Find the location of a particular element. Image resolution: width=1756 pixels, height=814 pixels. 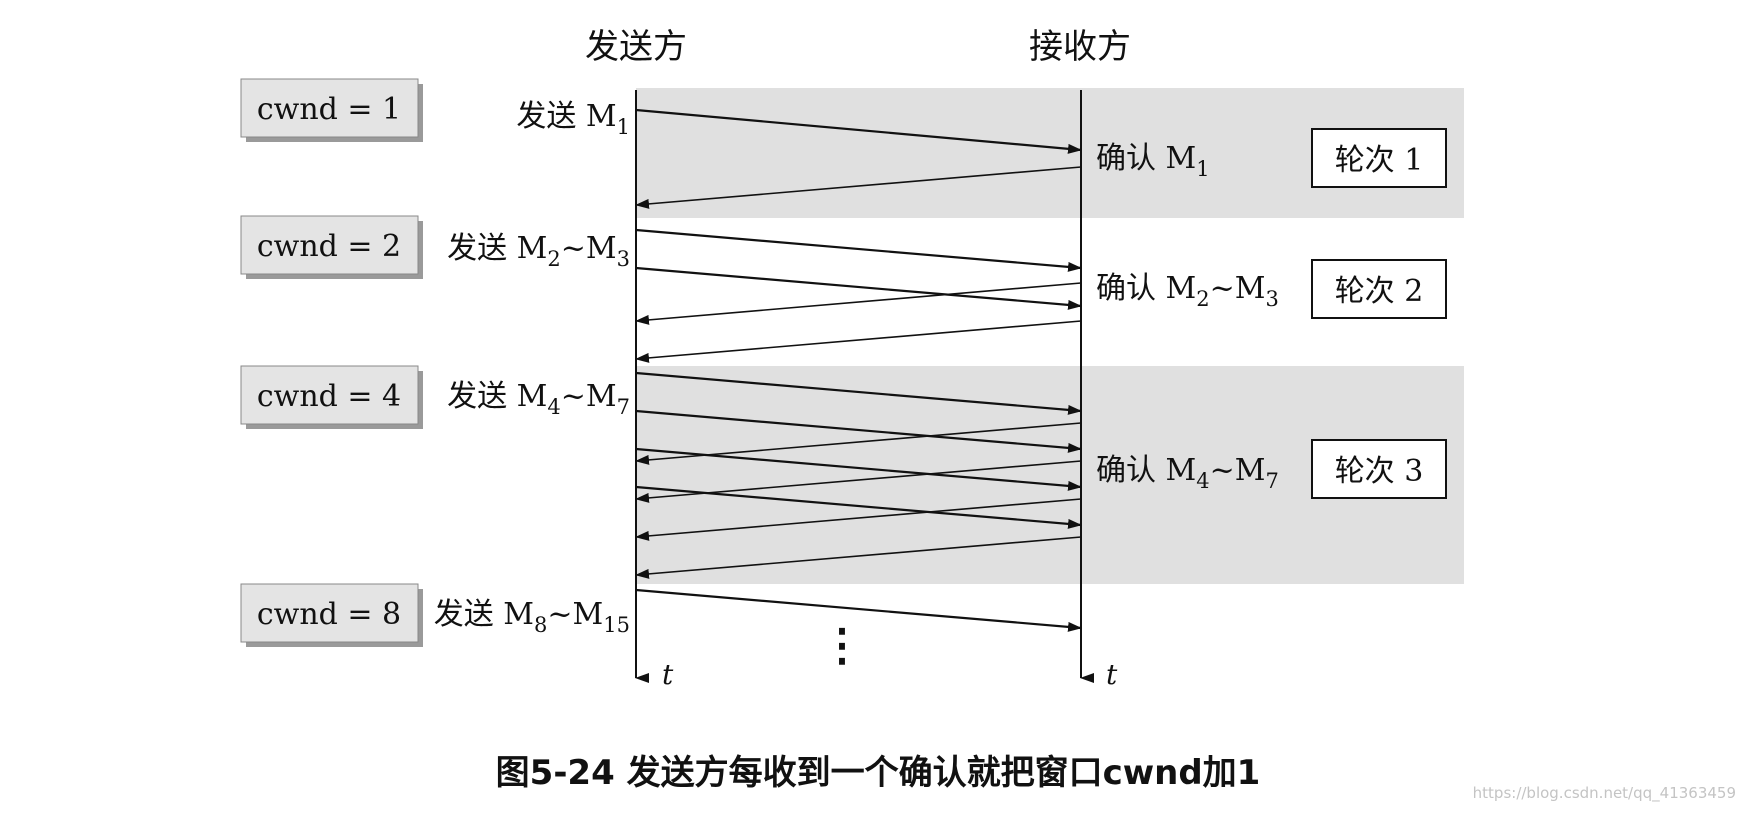

cwnd-box-1: cwnd = 1 is located at coordinates (331, 110).